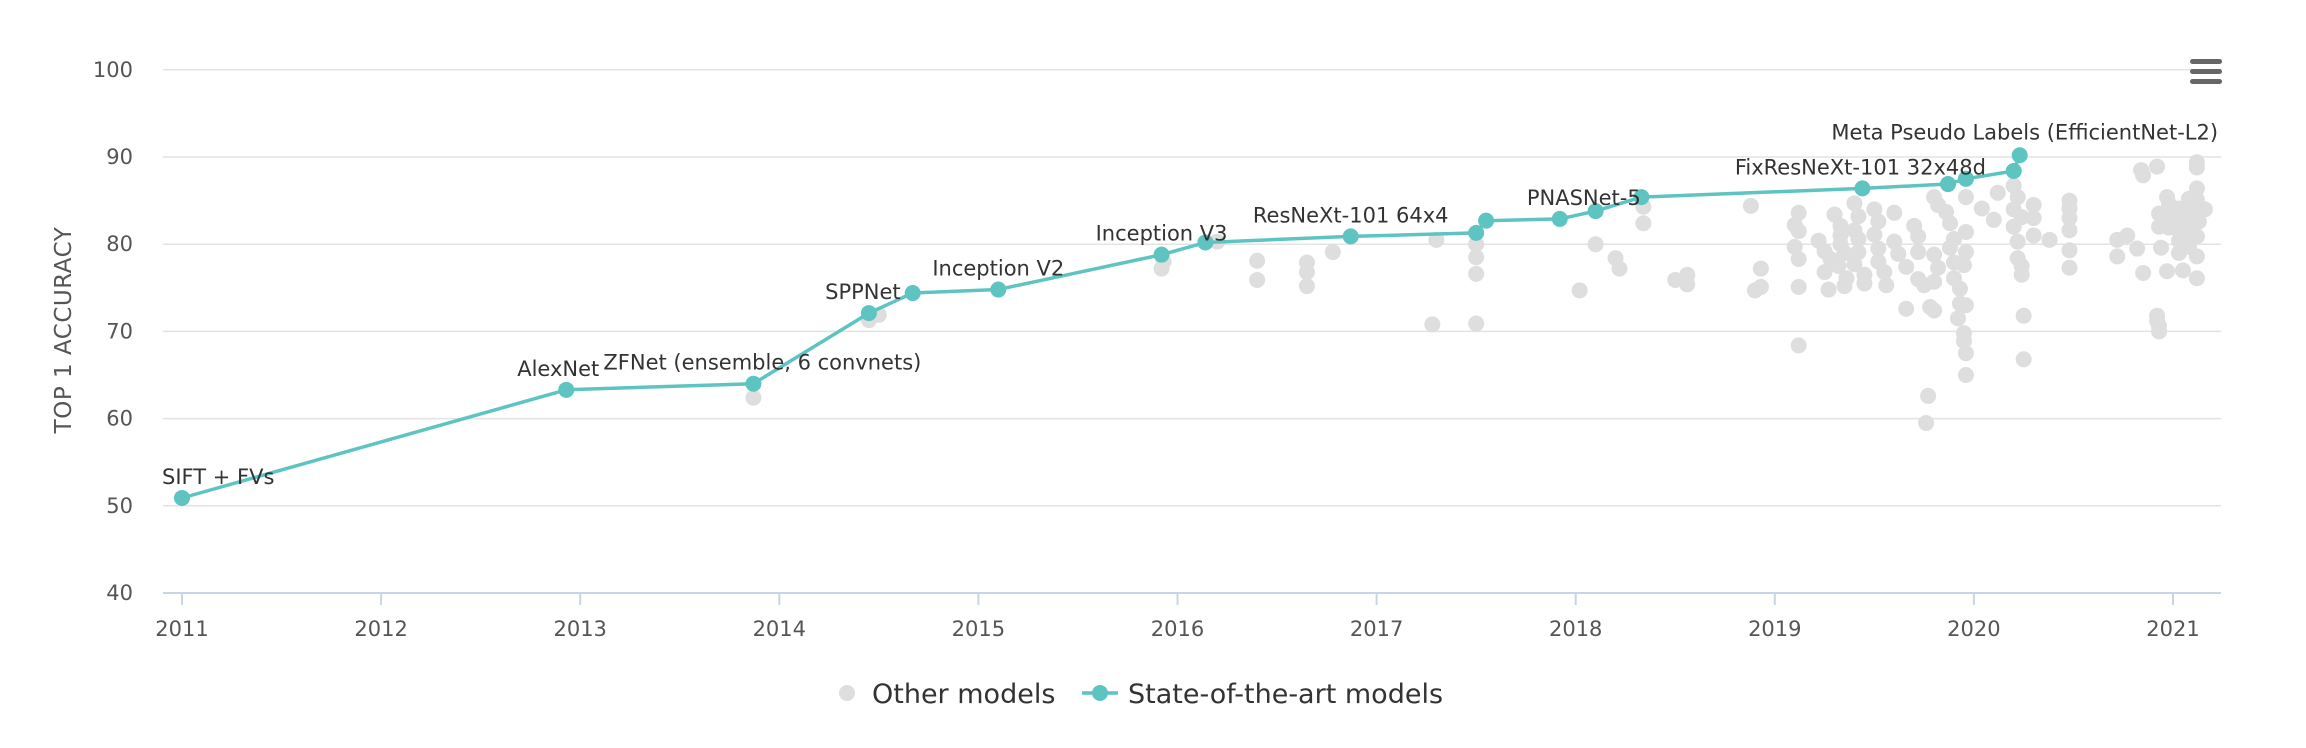  Describe the element at coordinates (1262, 694) in the screenshot. I see `legend-item-sota-models: State-of-the-art models` at that location.